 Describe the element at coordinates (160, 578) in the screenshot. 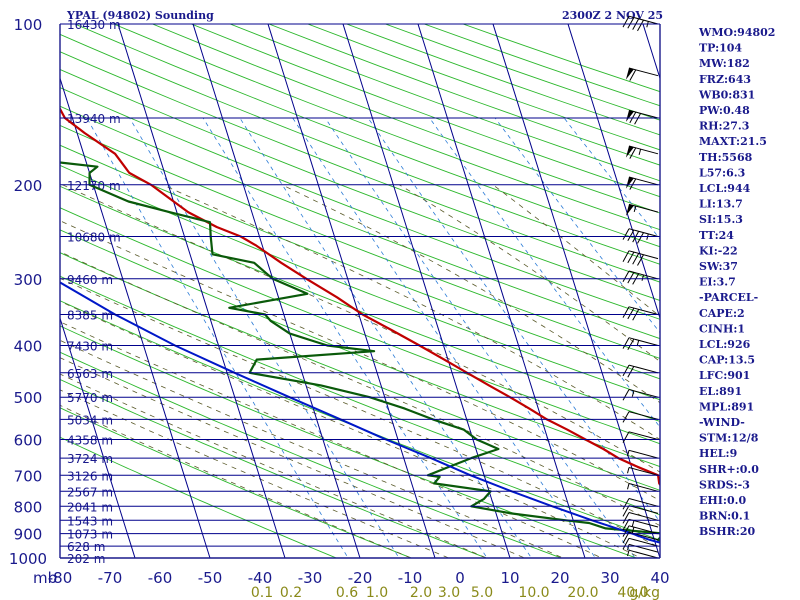

I see `temperature-tick-label: -60` at that location.